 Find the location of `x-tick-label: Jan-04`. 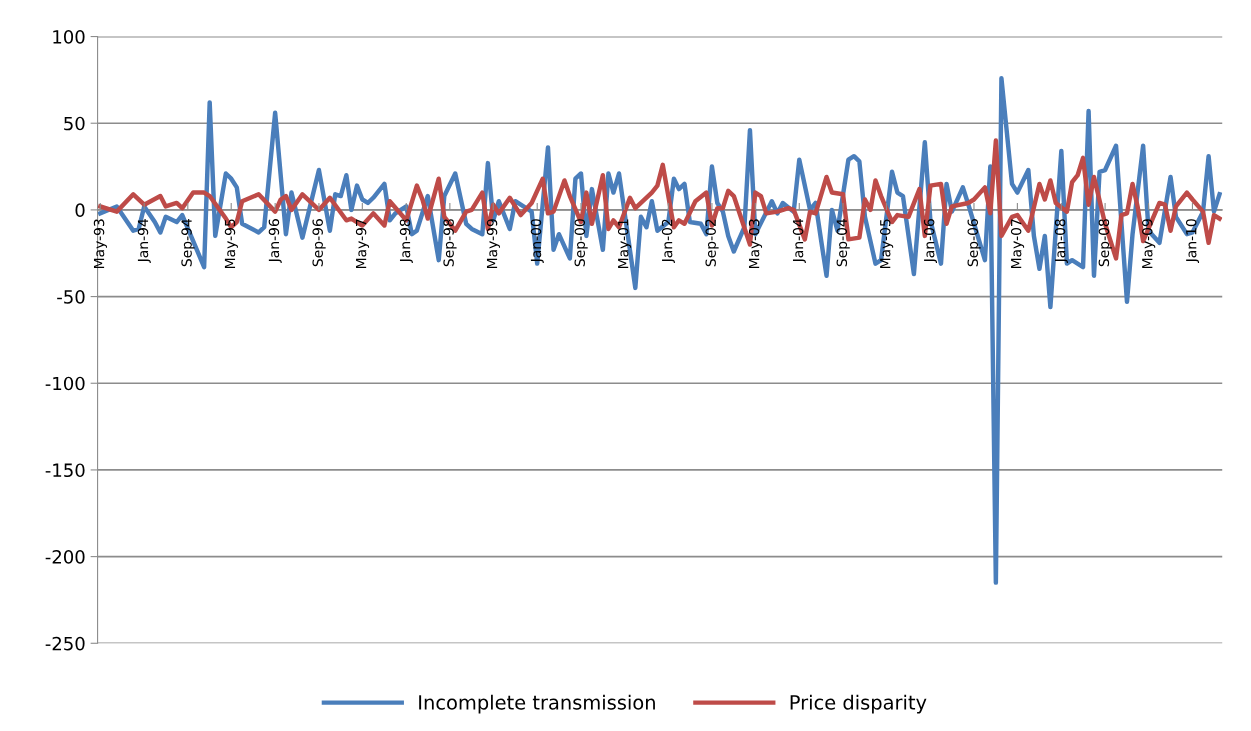

x-tick-label: Jan-04 is located at coordinates (799, 241).